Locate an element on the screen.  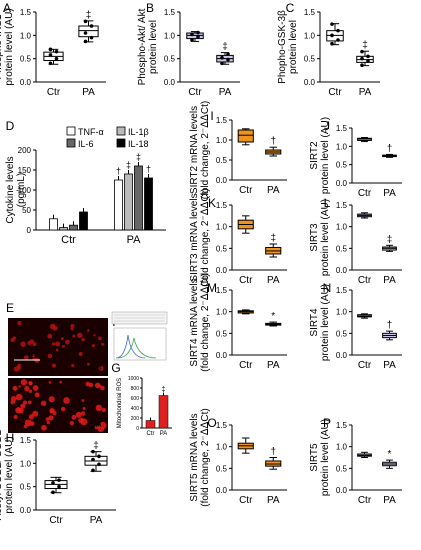
panel-label: A is located at coordinates (7, 8).